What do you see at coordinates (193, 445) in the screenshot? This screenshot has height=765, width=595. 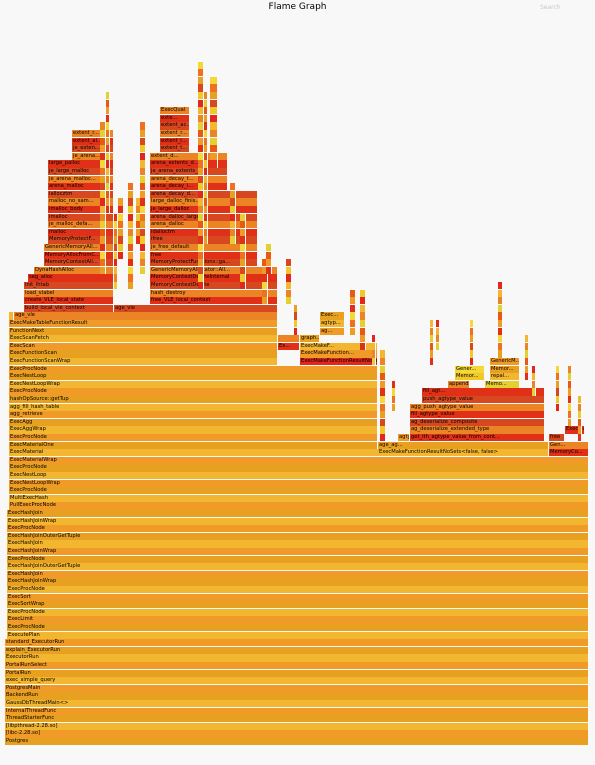 I see `stack-frame: ExecMaterialOne` at bounding box center [193, 445].